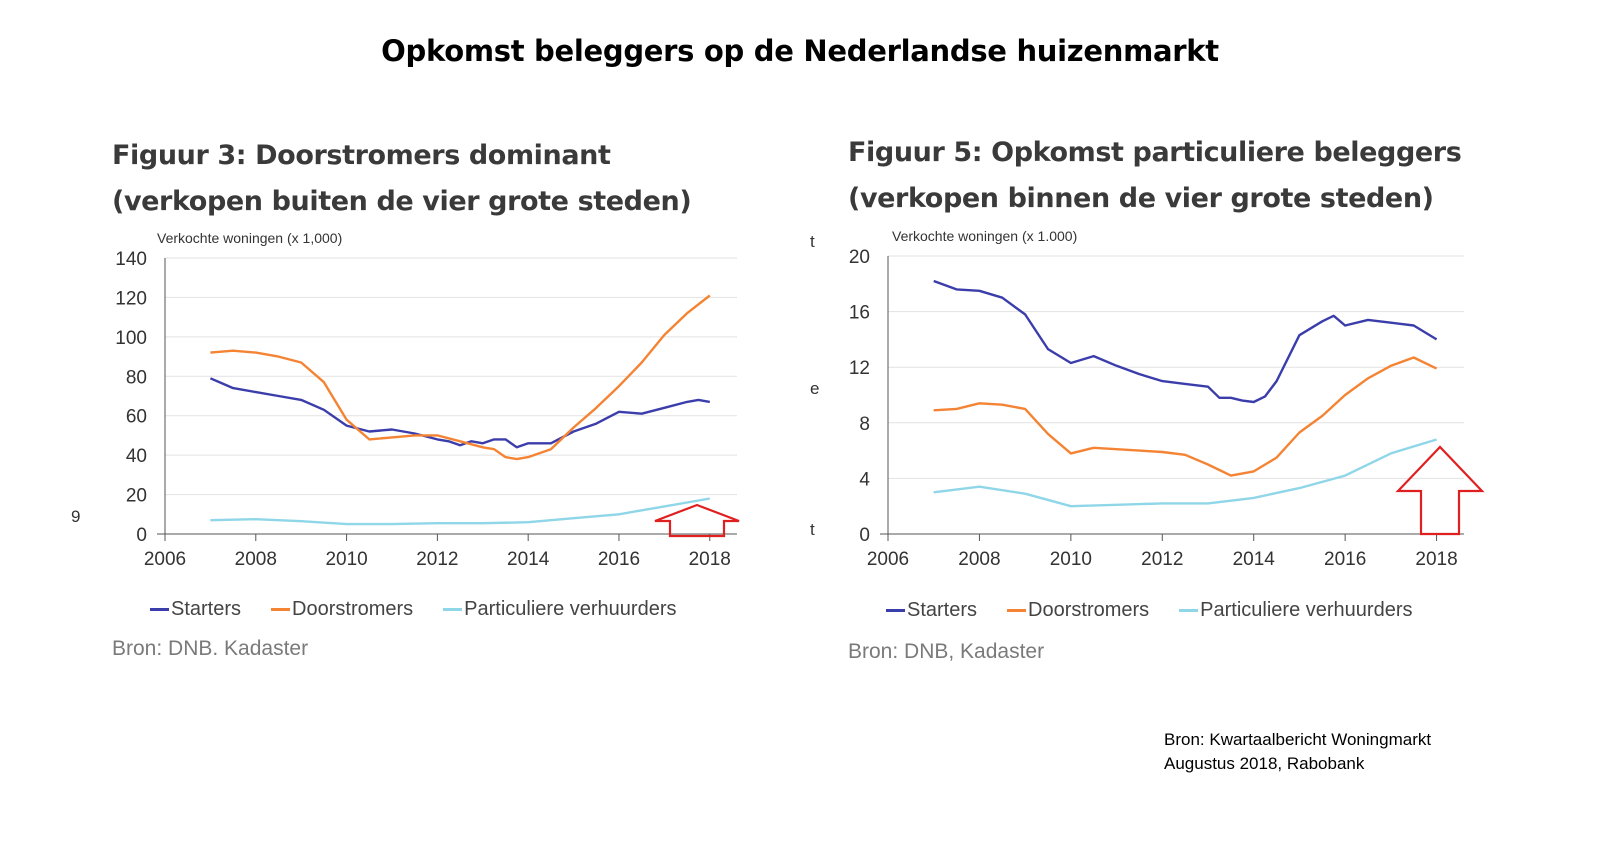  I want to click on y-tick-label: 120, so click(131, 298).